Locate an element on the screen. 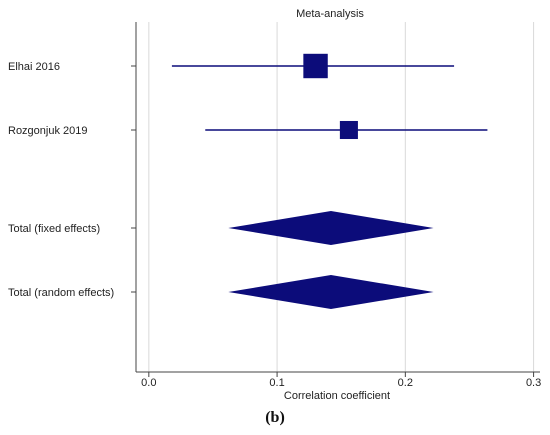  study-label: Rozgonjuk 2019 is located at coordinates (48, 131).